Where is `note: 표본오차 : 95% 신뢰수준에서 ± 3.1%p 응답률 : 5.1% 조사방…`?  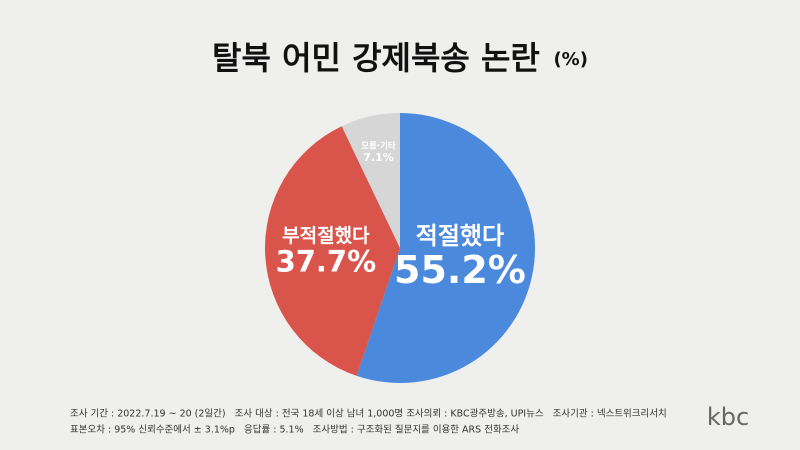 note: 표본오차 : 95% 신뢰수준에서 ± 3.1%p 응답률 : 5.1% 조사방… is located at coordinates (294, 430).